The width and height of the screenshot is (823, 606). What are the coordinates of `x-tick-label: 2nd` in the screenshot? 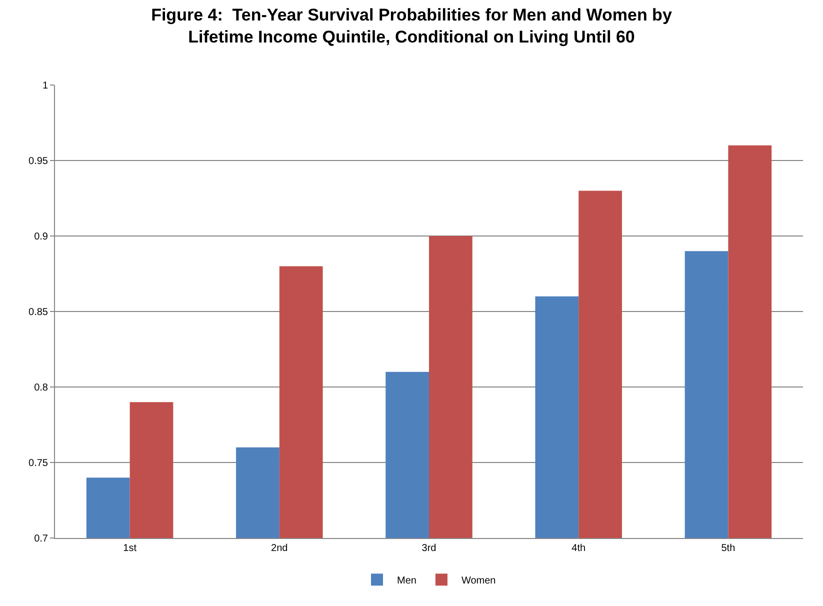 It's located at (279, 548).